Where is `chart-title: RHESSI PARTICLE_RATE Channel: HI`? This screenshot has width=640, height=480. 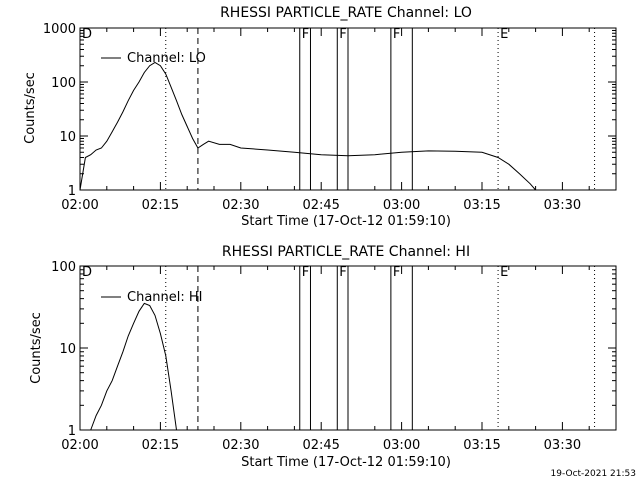 chart-title: RHESSI PARTICLE_RATE Channel: HI is located at coordinates (346, 252).